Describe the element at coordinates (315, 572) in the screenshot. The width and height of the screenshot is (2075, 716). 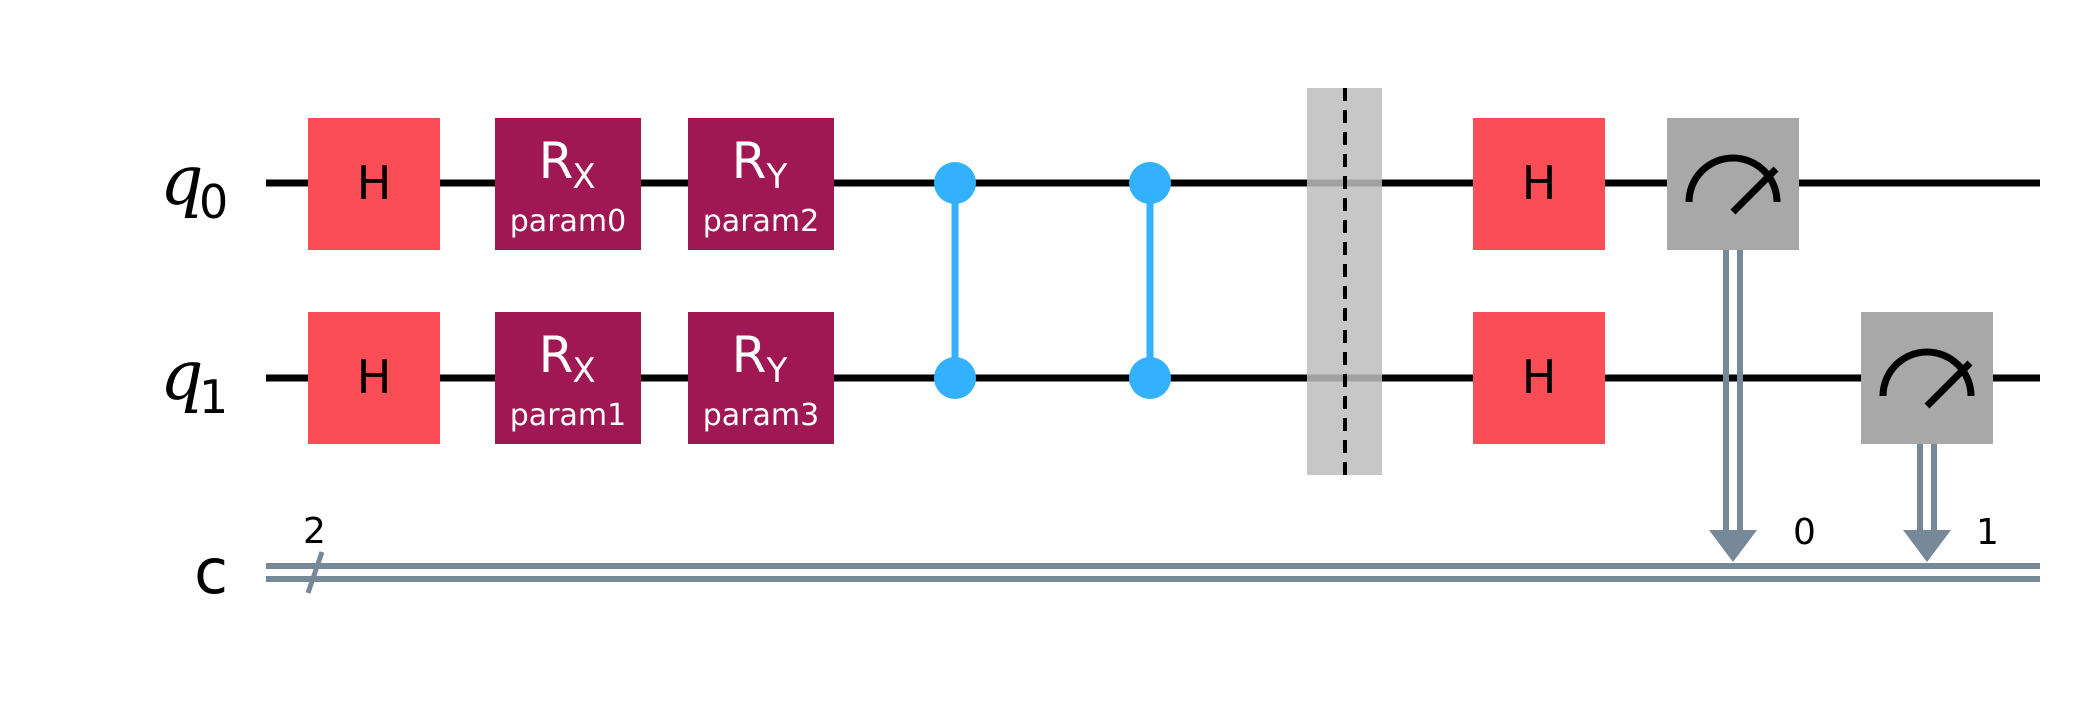
I see `register-size-slash` at that location.